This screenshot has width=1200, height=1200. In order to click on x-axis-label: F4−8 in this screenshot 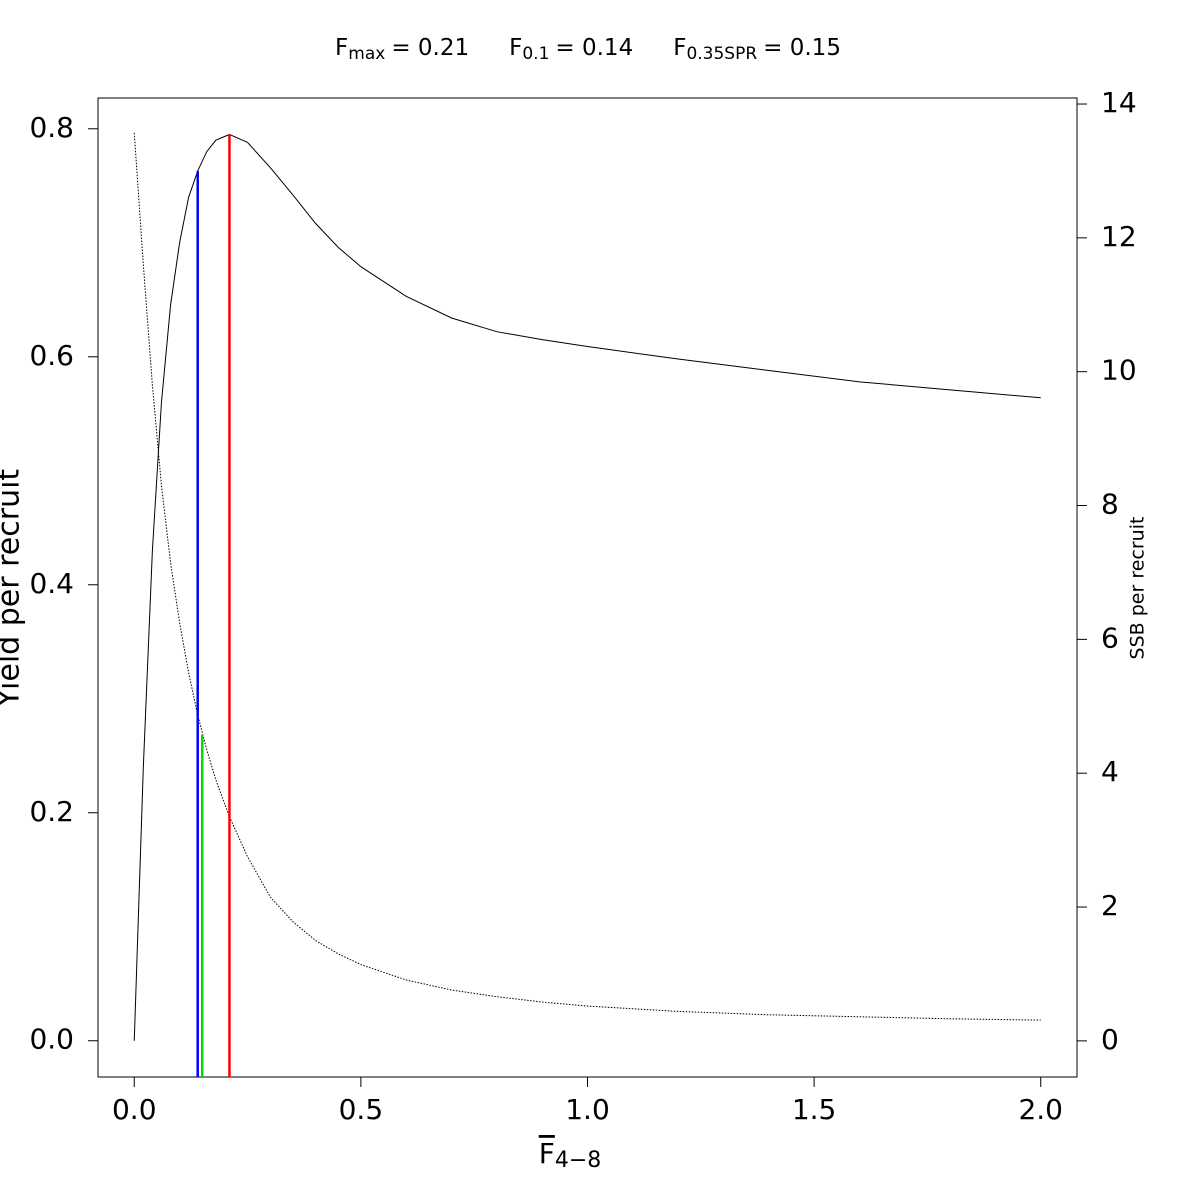, I will do `click(570, 1155)`.